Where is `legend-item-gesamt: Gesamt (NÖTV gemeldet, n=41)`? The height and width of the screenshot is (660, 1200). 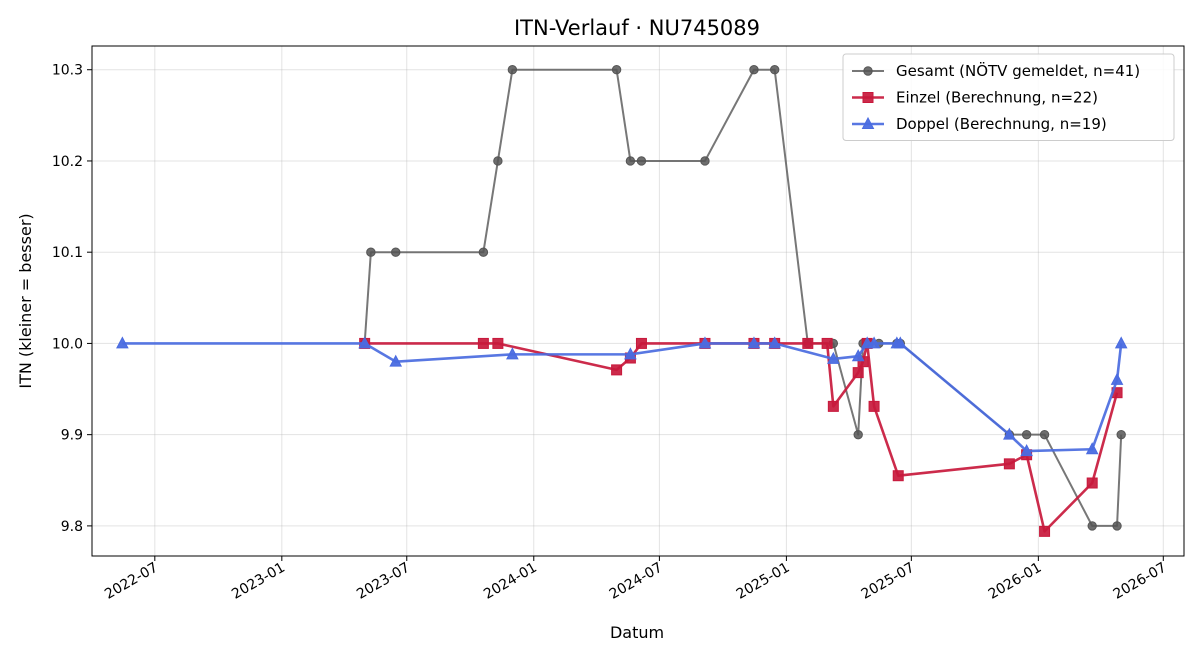 legend-item-gesamt: Gesamt (NÖTV gemeldet, n=41) is located at coordinates (996, 70).